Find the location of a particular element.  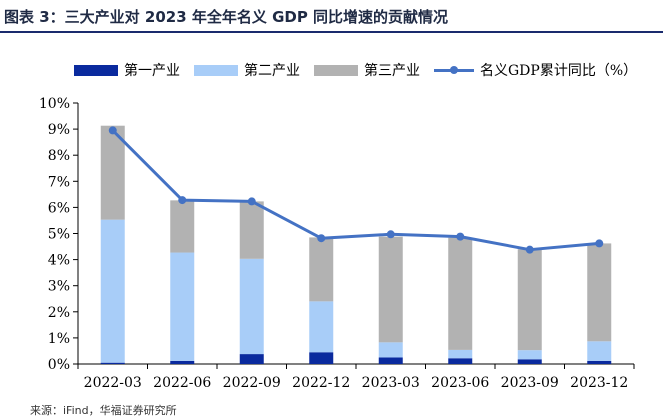

y-tick-label: 10% is located at coordinates (54, 104).